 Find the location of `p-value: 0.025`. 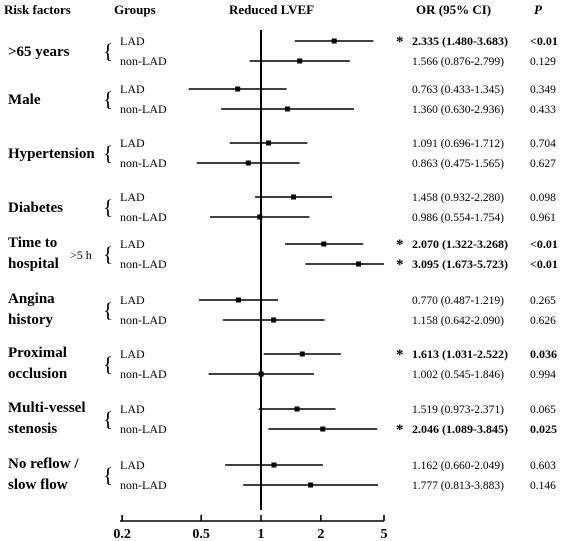

p-value: 0.025 is located at coordinates (543, 429).